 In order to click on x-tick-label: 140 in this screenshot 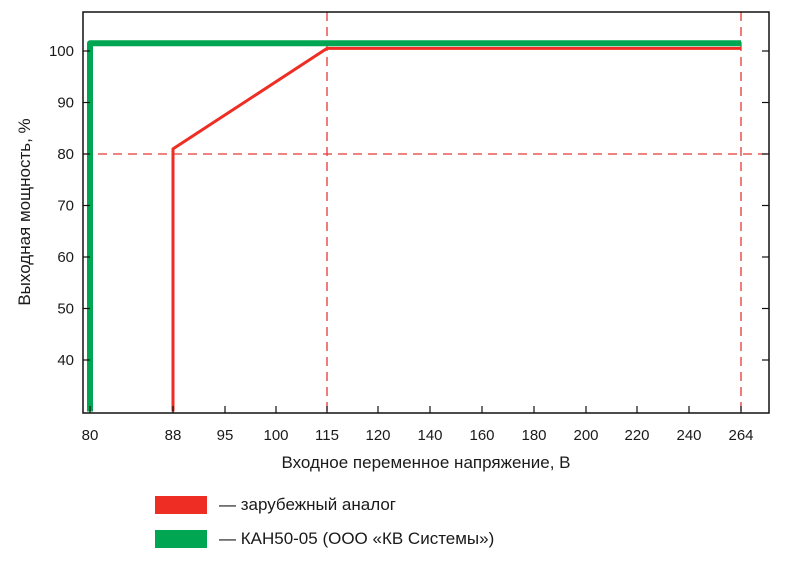, I will do `click(429, 435)`.